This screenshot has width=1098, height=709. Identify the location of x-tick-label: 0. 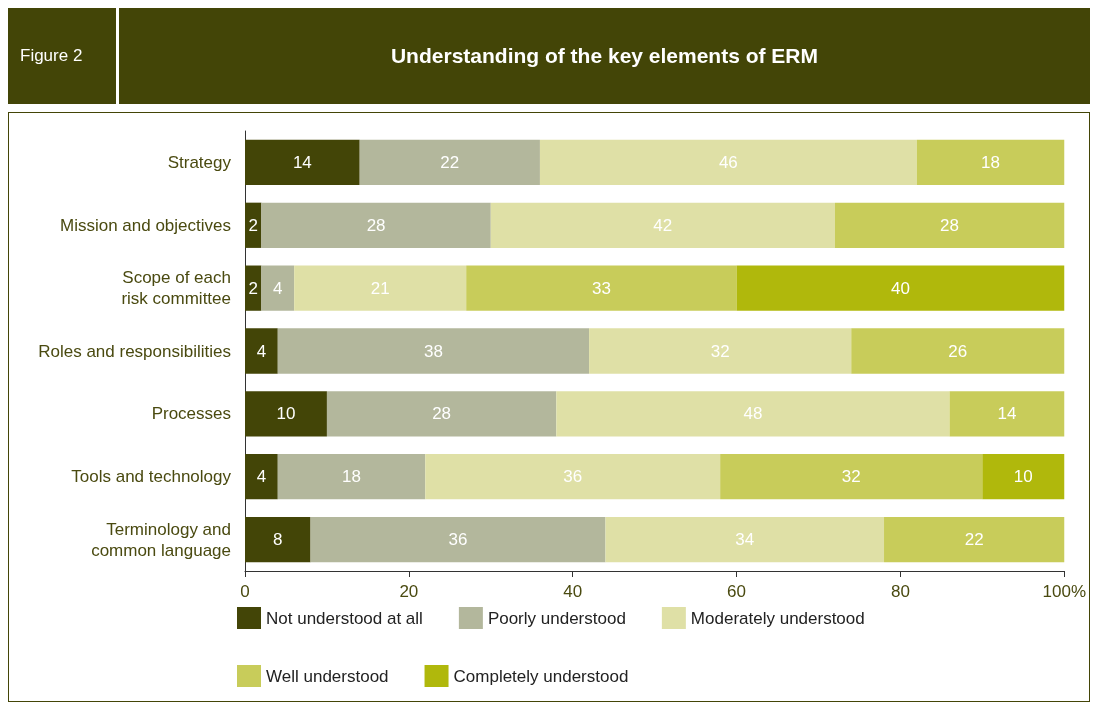
(245, 591).